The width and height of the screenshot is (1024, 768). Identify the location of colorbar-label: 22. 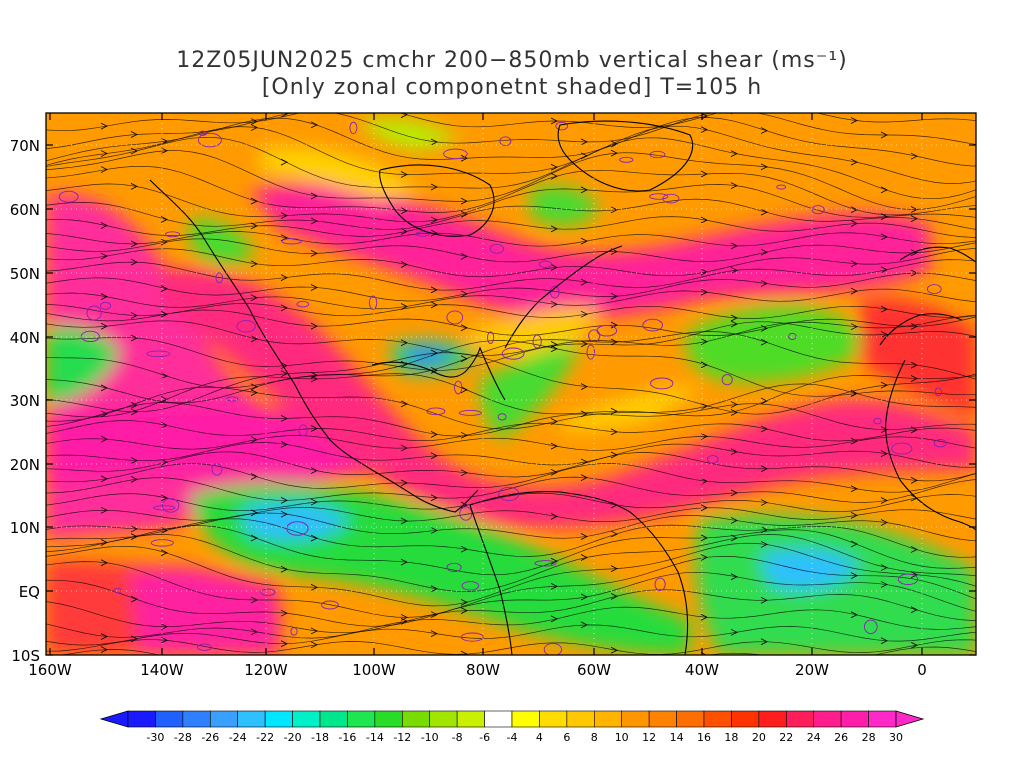
(786, 737).